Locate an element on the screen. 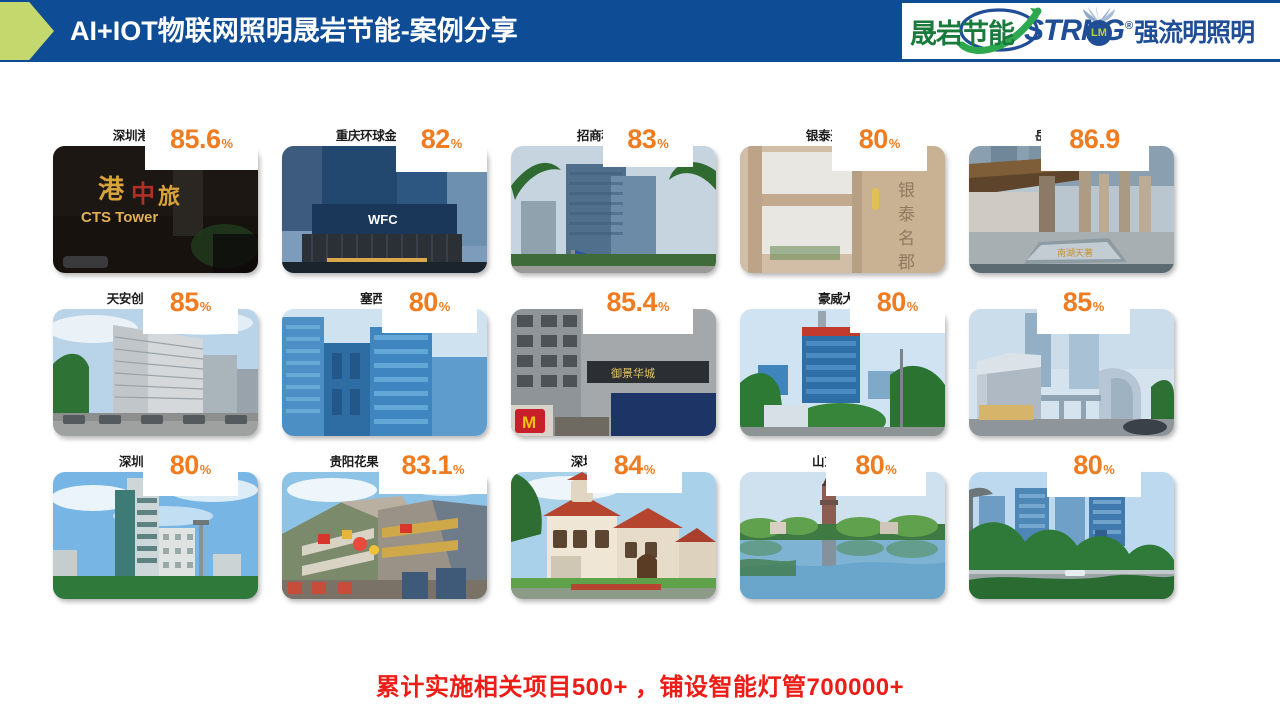 The width and height of the screenshot is (1280, 720). efficiency-badge: 83.1 % is located at coordinates (433, 473).